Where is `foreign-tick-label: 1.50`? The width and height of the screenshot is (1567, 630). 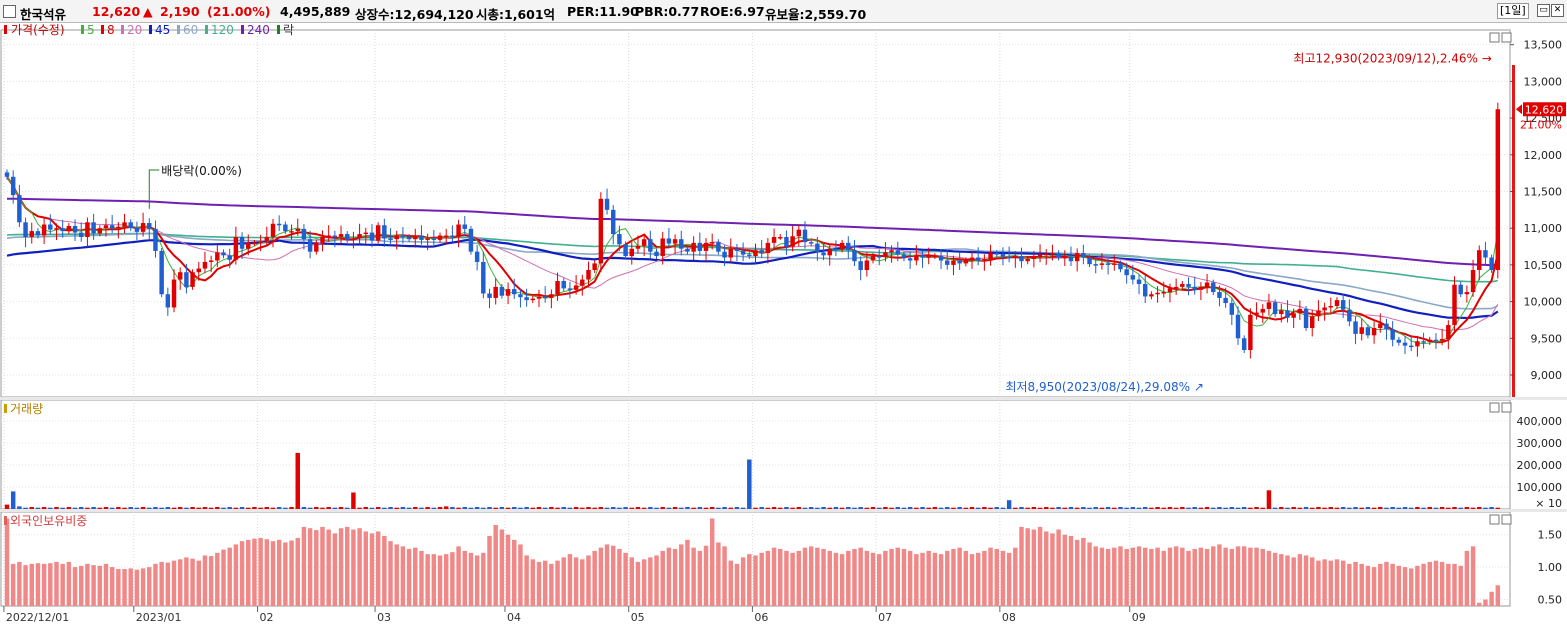
foreign-tick-label: 1.50 is located at coordinates (1550, 535).